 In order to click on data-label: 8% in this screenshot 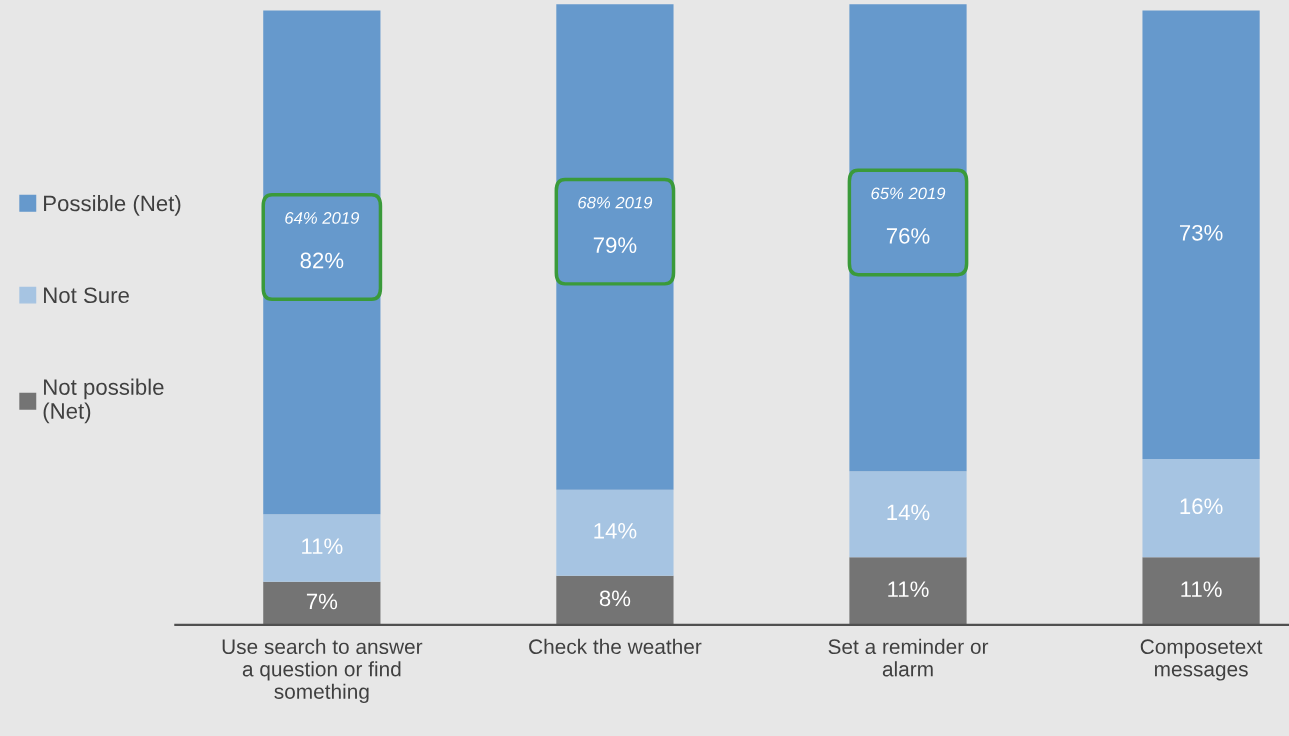, I will do `click(615, 598)`.